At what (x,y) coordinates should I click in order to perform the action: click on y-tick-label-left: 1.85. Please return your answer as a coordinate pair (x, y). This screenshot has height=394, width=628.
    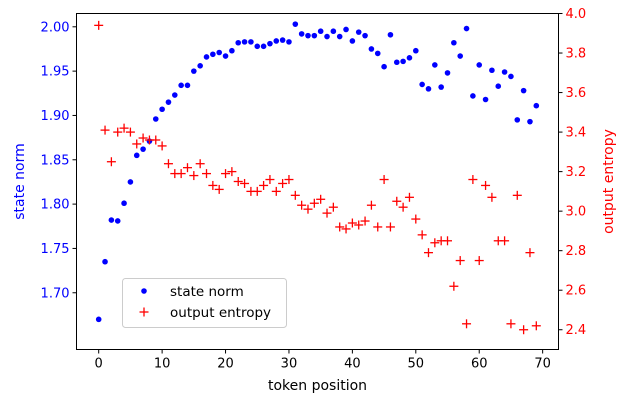
    Looking at the image, I should click on (55, 160).